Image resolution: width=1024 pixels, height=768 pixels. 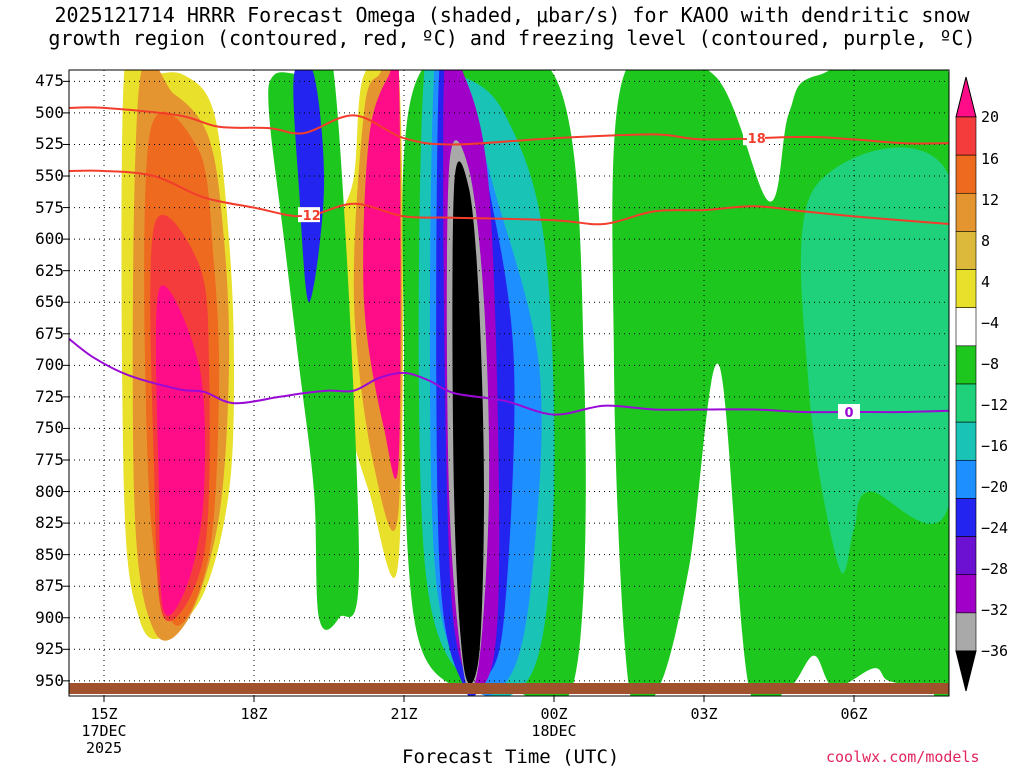 I want to click on y-tick-label: 625, so click(x=49, y=270).